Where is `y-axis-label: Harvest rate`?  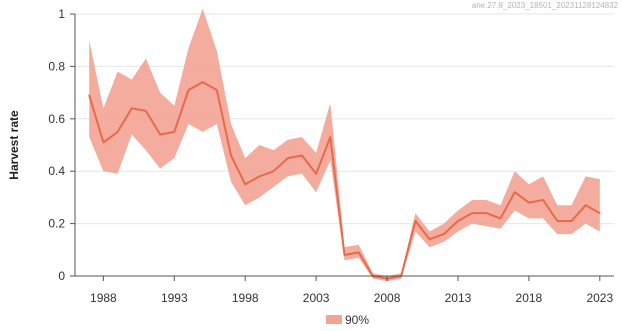
y-axis-label: Harvest rate is located at coordinates (14, 145).